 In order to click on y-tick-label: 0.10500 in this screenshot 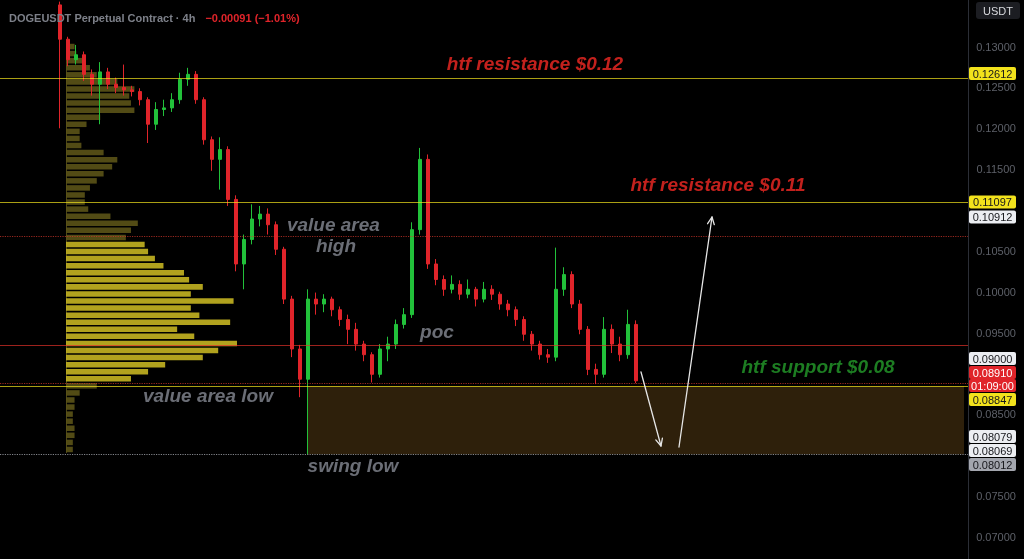, I will do `click(996, 250)`.